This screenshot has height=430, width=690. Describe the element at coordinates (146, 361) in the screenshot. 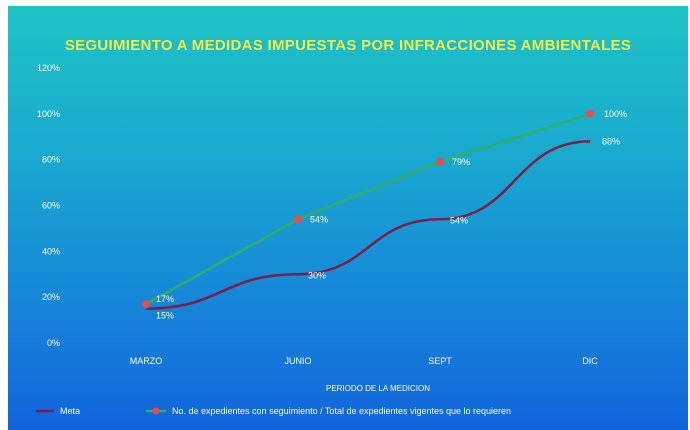

I see `x-tick-label: MARZO` at that location.